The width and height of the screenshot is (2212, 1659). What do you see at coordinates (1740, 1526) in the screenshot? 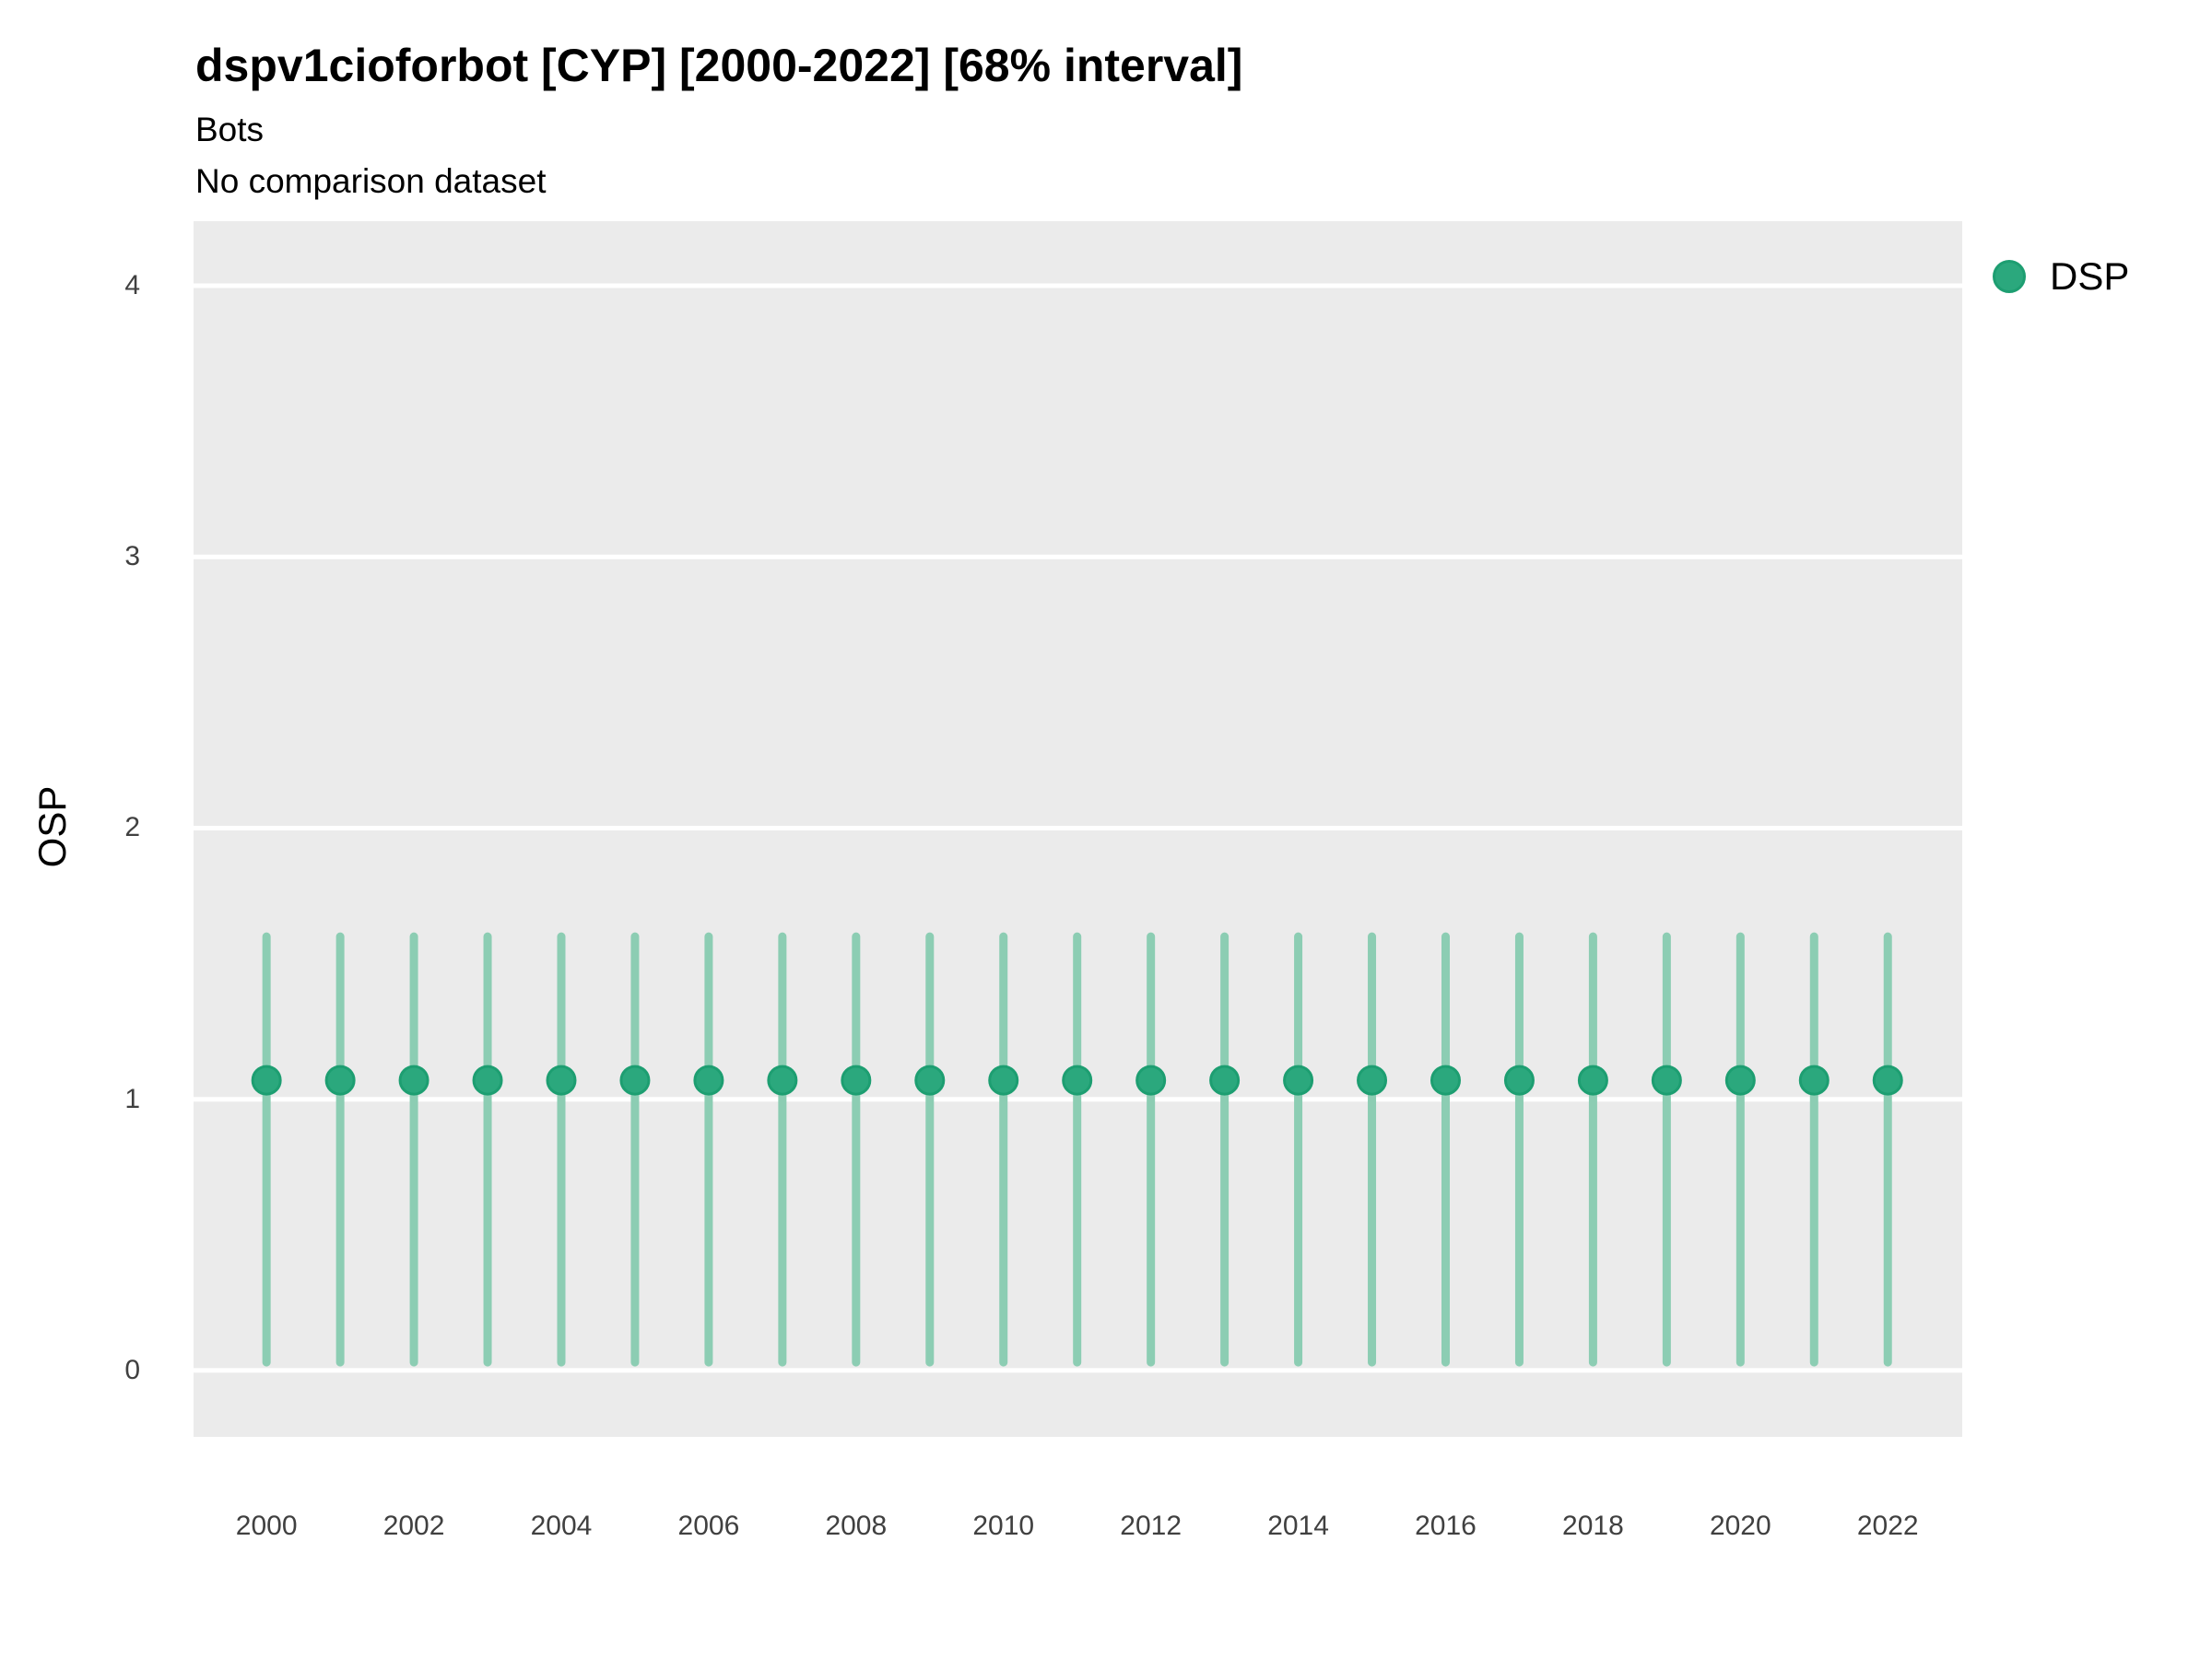
I see `x-tick-label: 2020` at bounding box center [1740, 1526].